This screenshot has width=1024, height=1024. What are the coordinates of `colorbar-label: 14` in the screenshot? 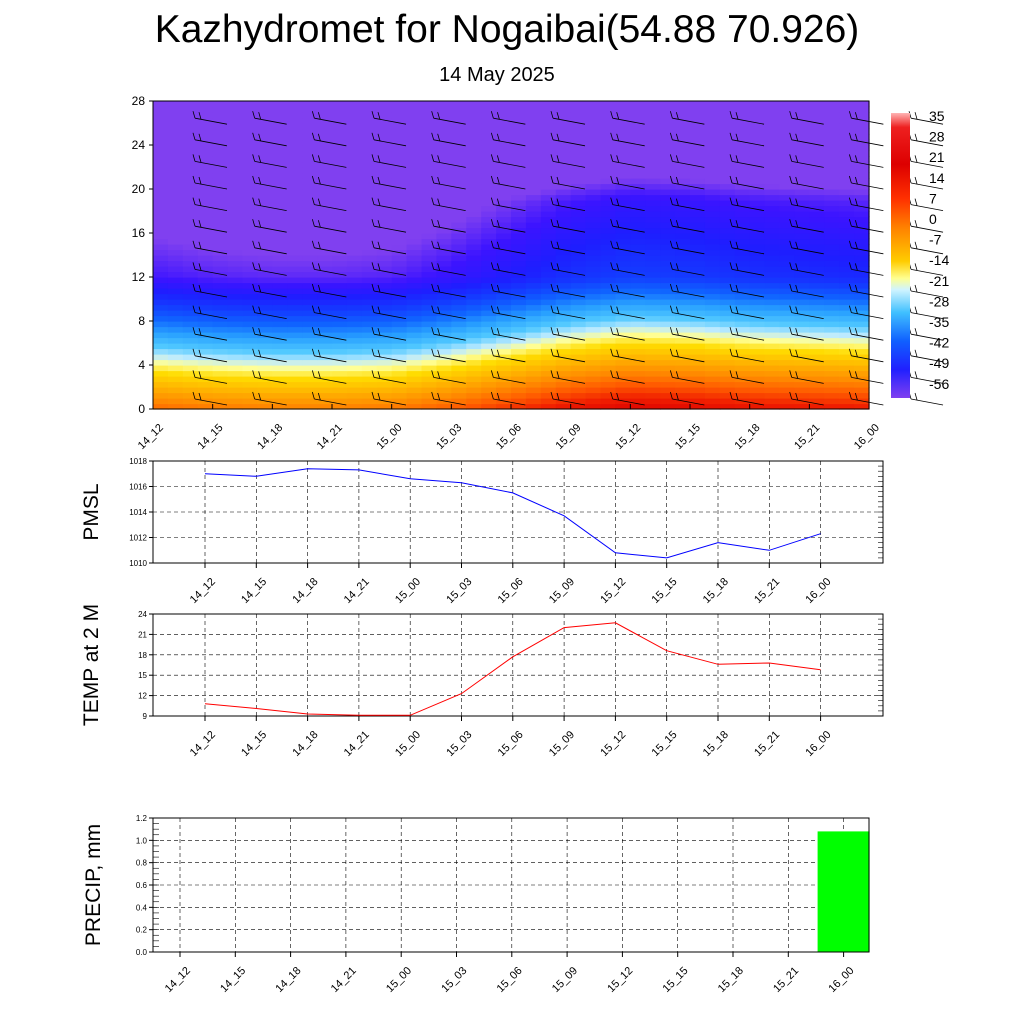 It's located at (937, 178).